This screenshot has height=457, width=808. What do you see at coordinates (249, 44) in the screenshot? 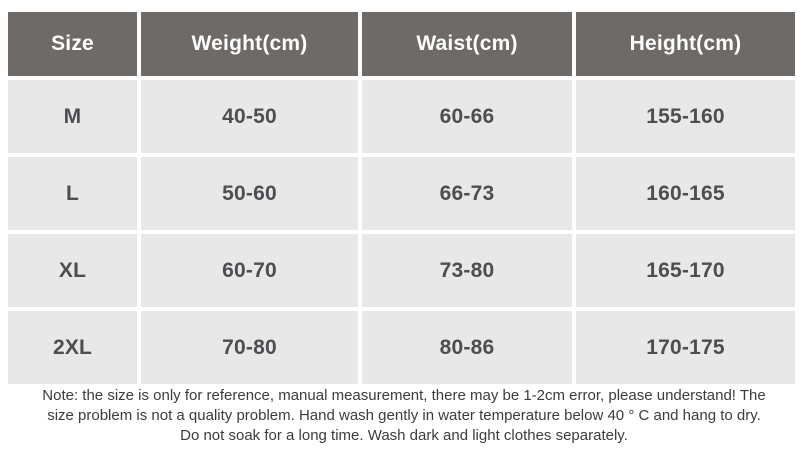
I see `column-header-weight: Weight(cm)` at bounding box center [249, 44].